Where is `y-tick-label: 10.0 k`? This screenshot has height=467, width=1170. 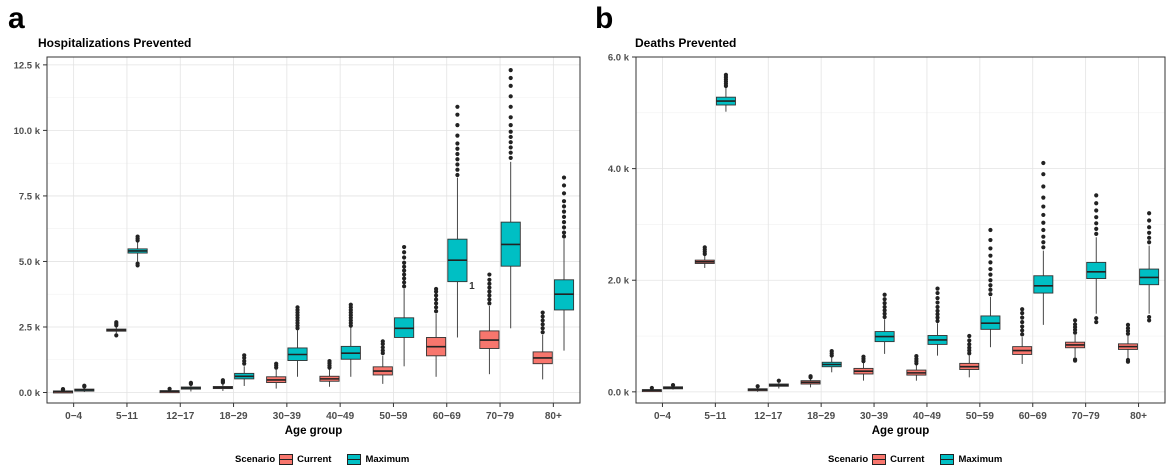
y-tick-label: 10.0 k is located at coordinates (27, 131).